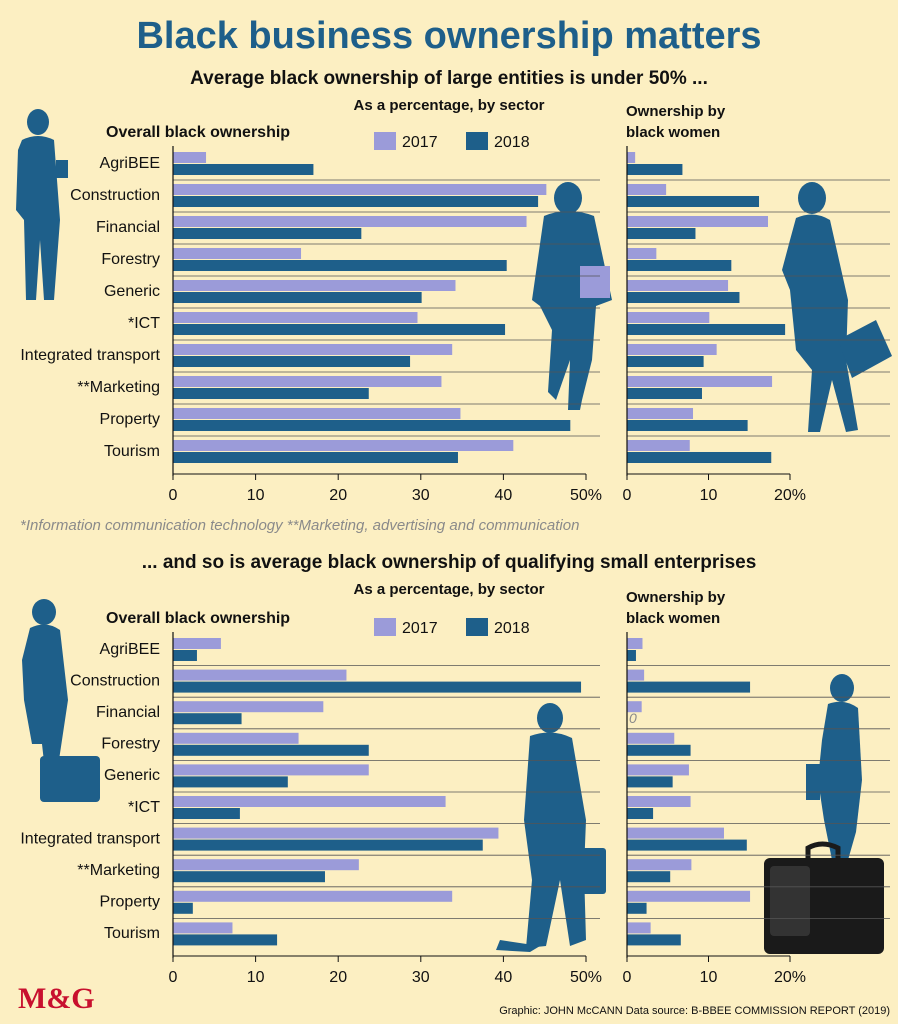 This screenshot has width=898, height=1024. What do you see at coordinates (633, 718) in the screenshot?
I see `zero-value-label: 0` at bounding box center [633, 718].